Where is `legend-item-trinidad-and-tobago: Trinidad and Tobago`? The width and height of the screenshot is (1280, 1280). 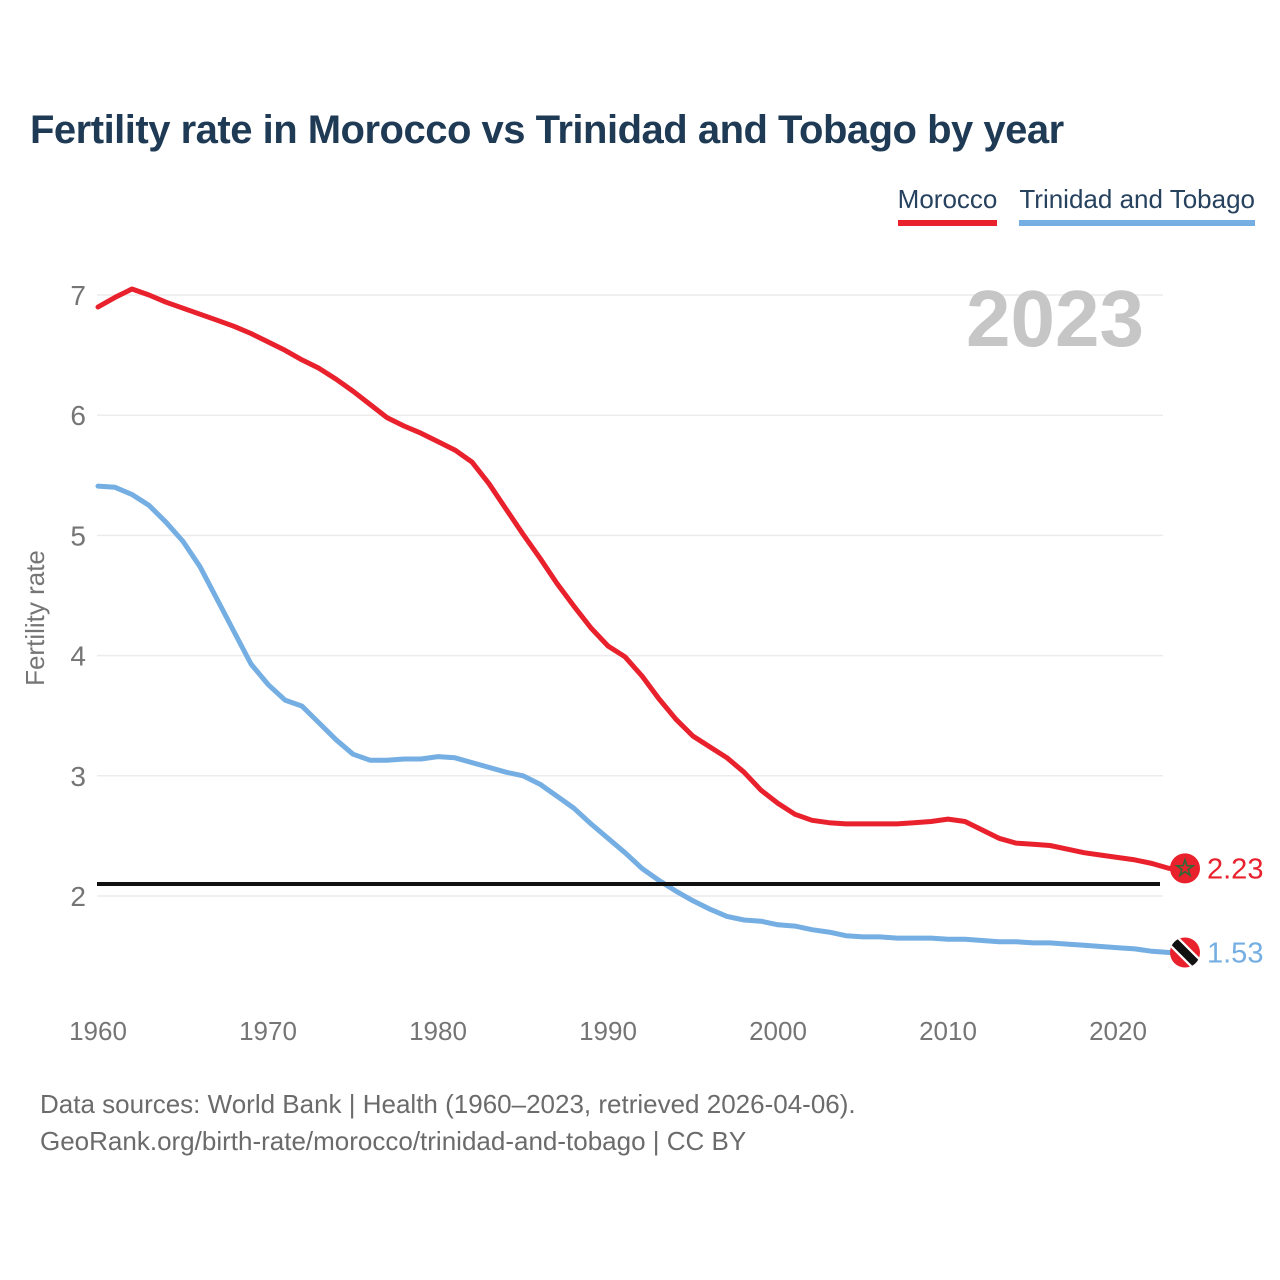
legend-item-trinidad-and-tobago: Trinidad and Tobago is located at coordinates (1137, 205).